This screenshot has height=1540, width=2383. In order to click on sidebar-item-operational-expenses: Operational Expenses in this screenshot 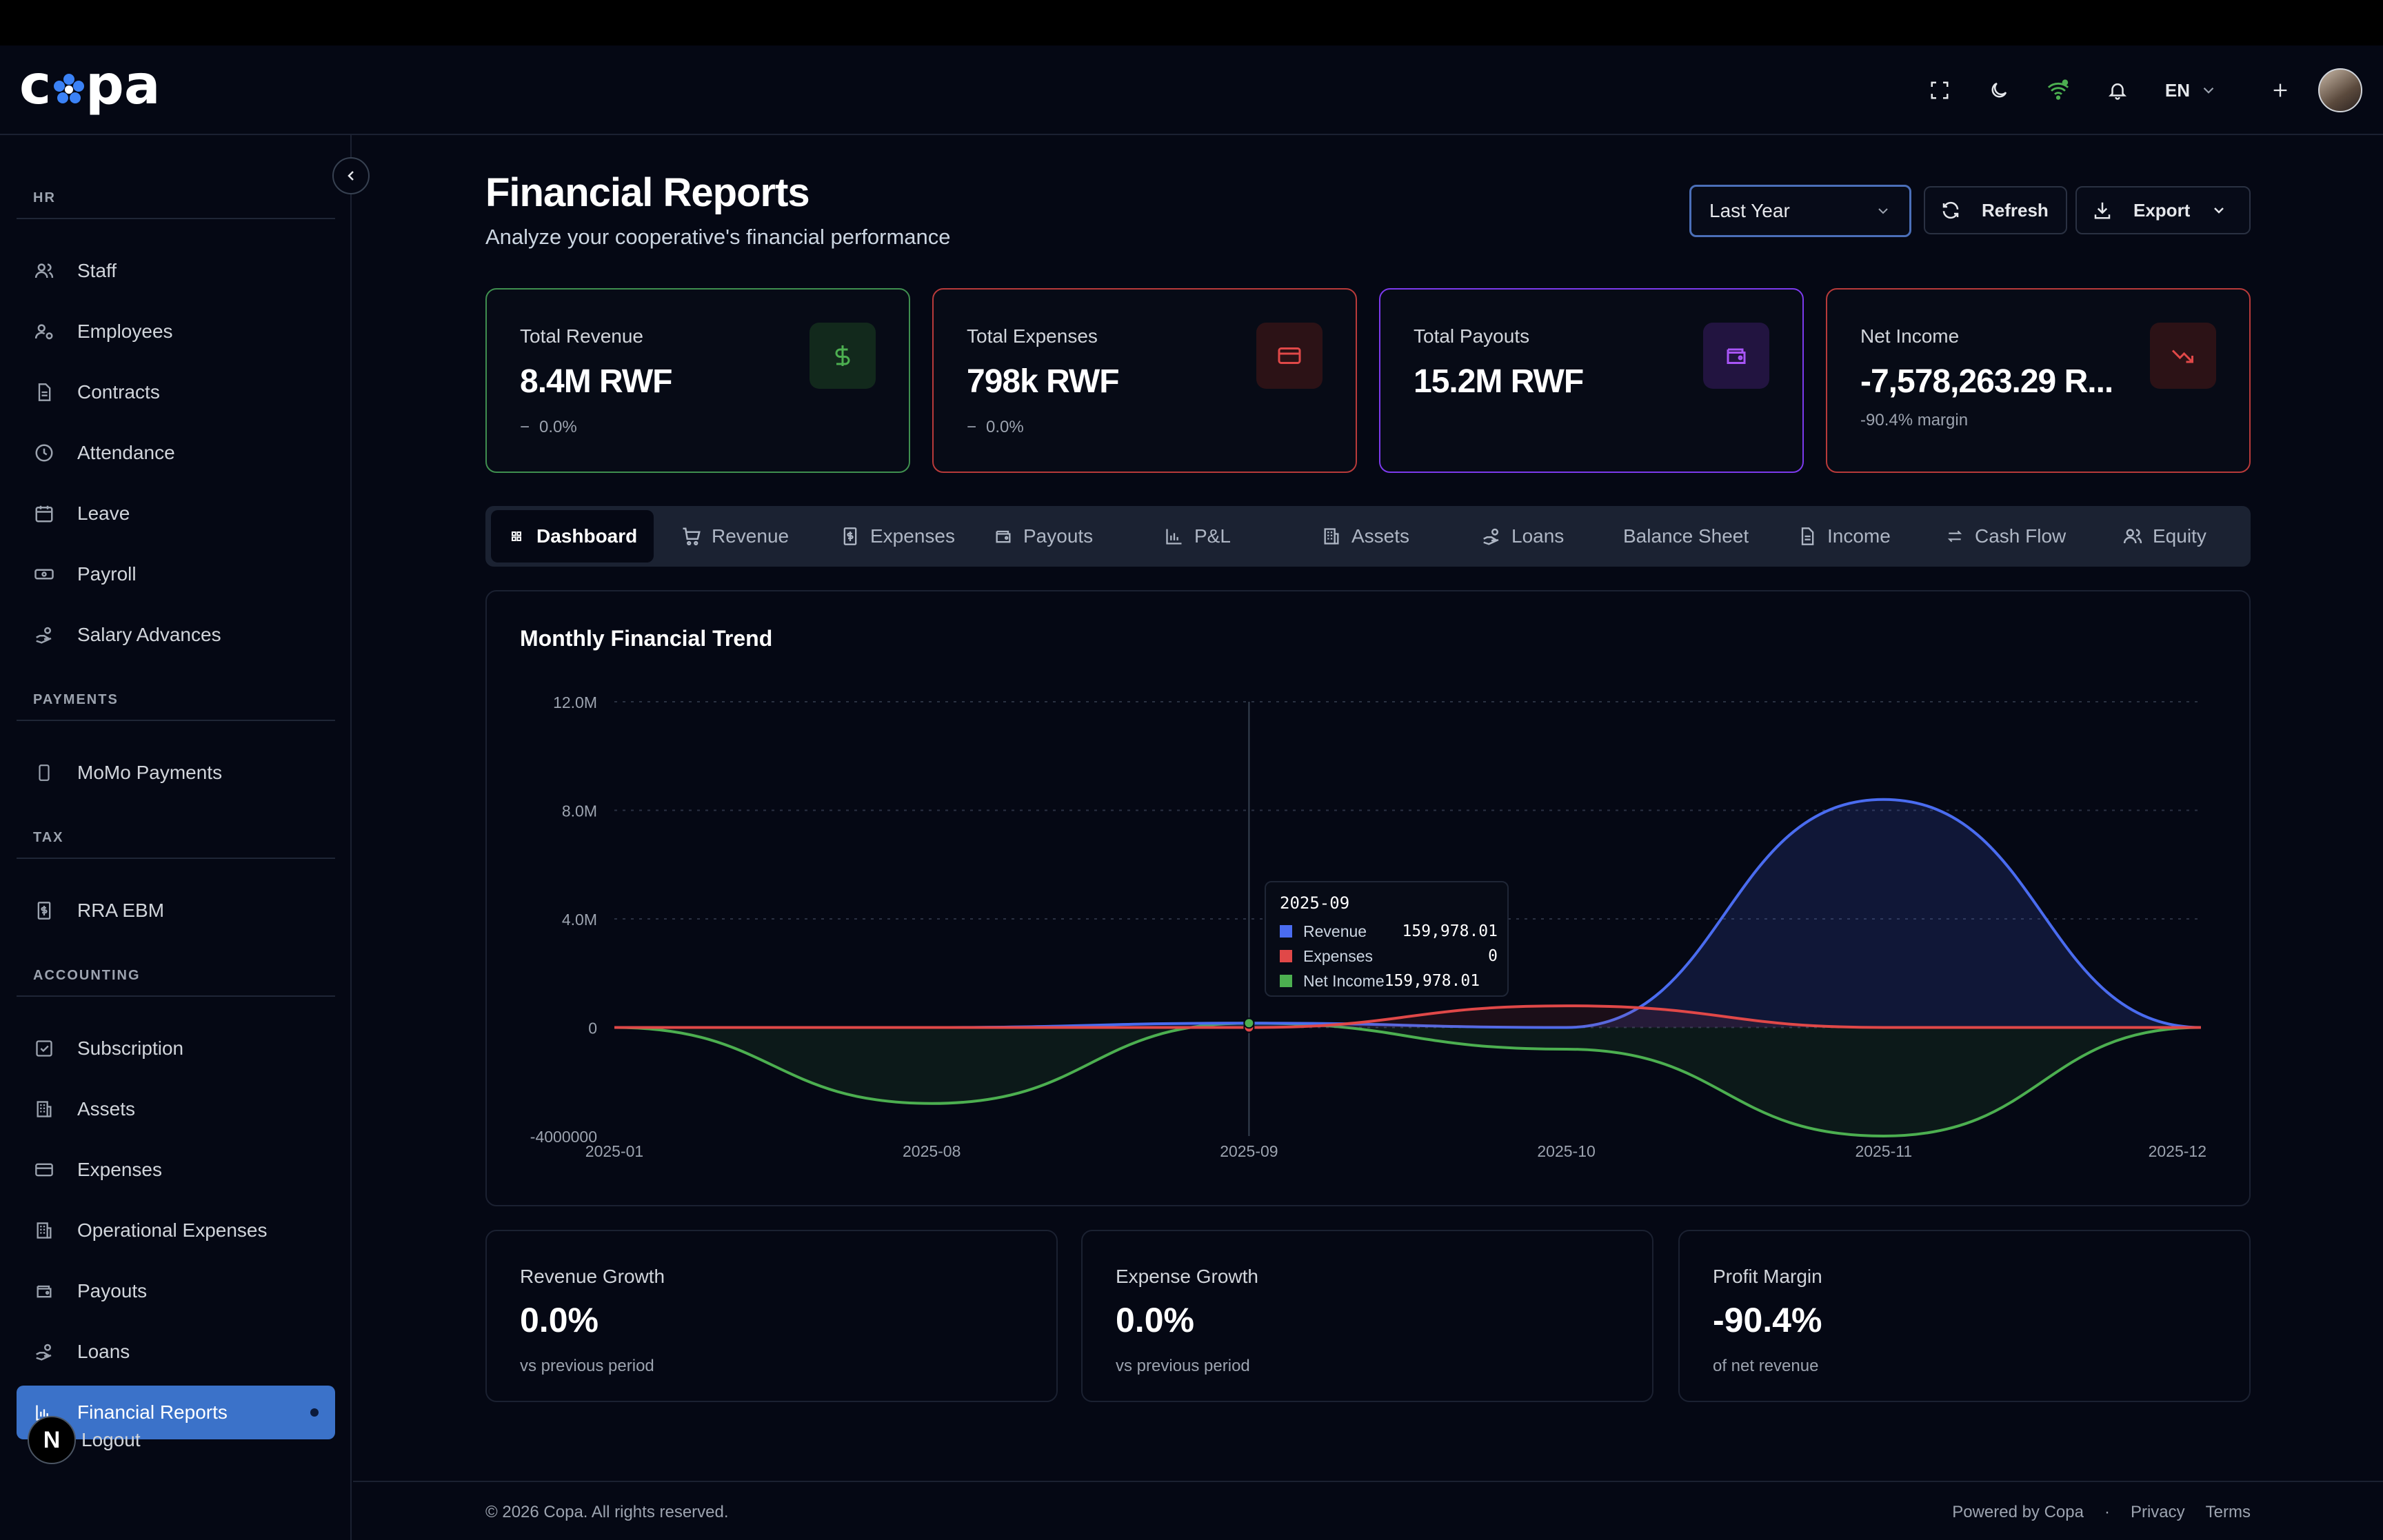, I will do `click(176, 1231)`.